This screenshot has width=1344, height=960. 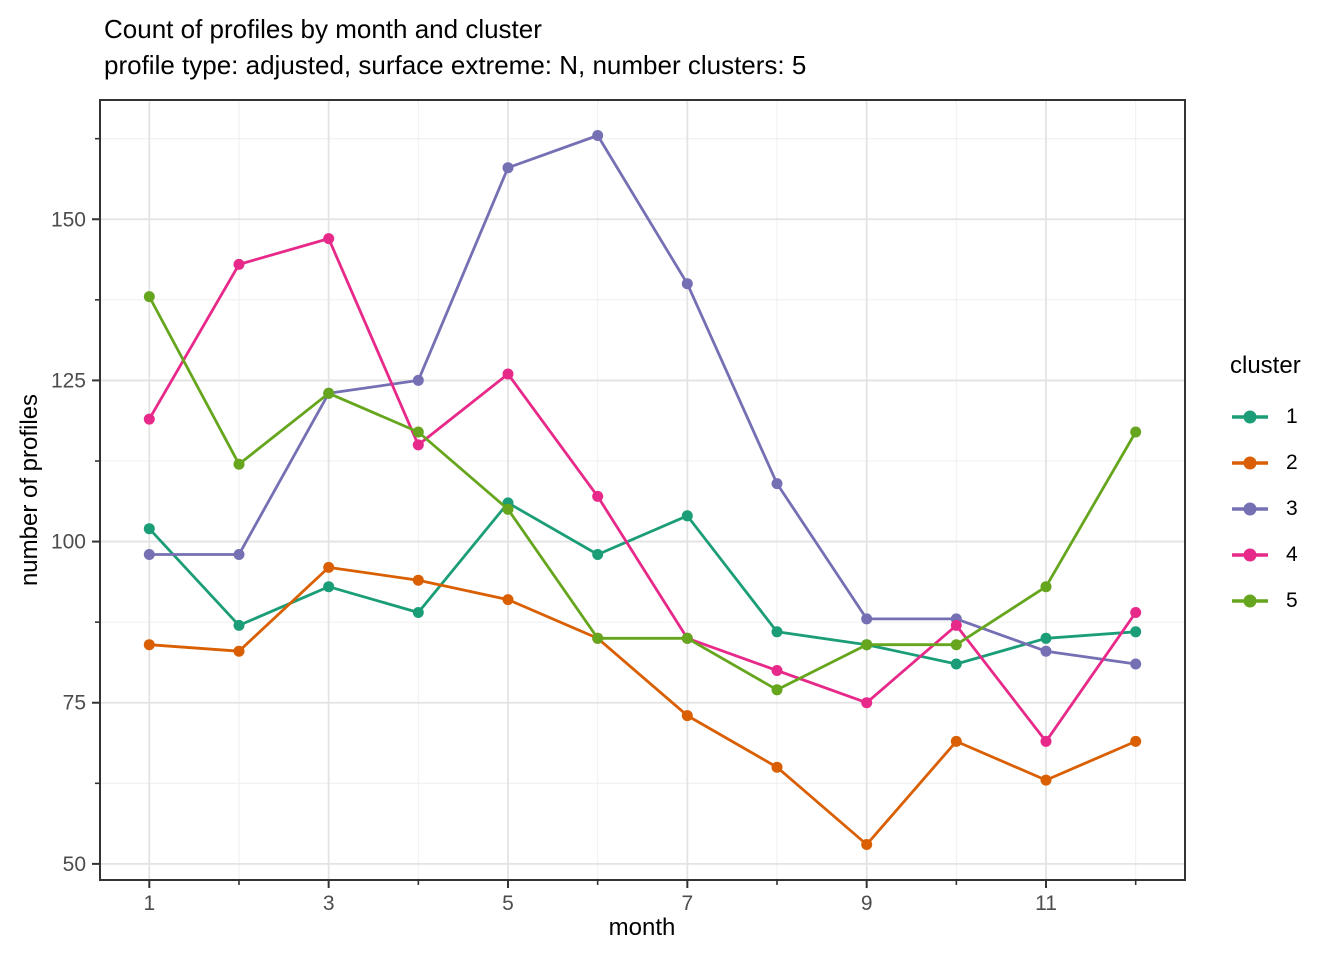 What do you see at coordinates (323, 29) in the screenshot?
I see `chart-title: Count of profiles by month and cluster` at bounding box center [323, 29].